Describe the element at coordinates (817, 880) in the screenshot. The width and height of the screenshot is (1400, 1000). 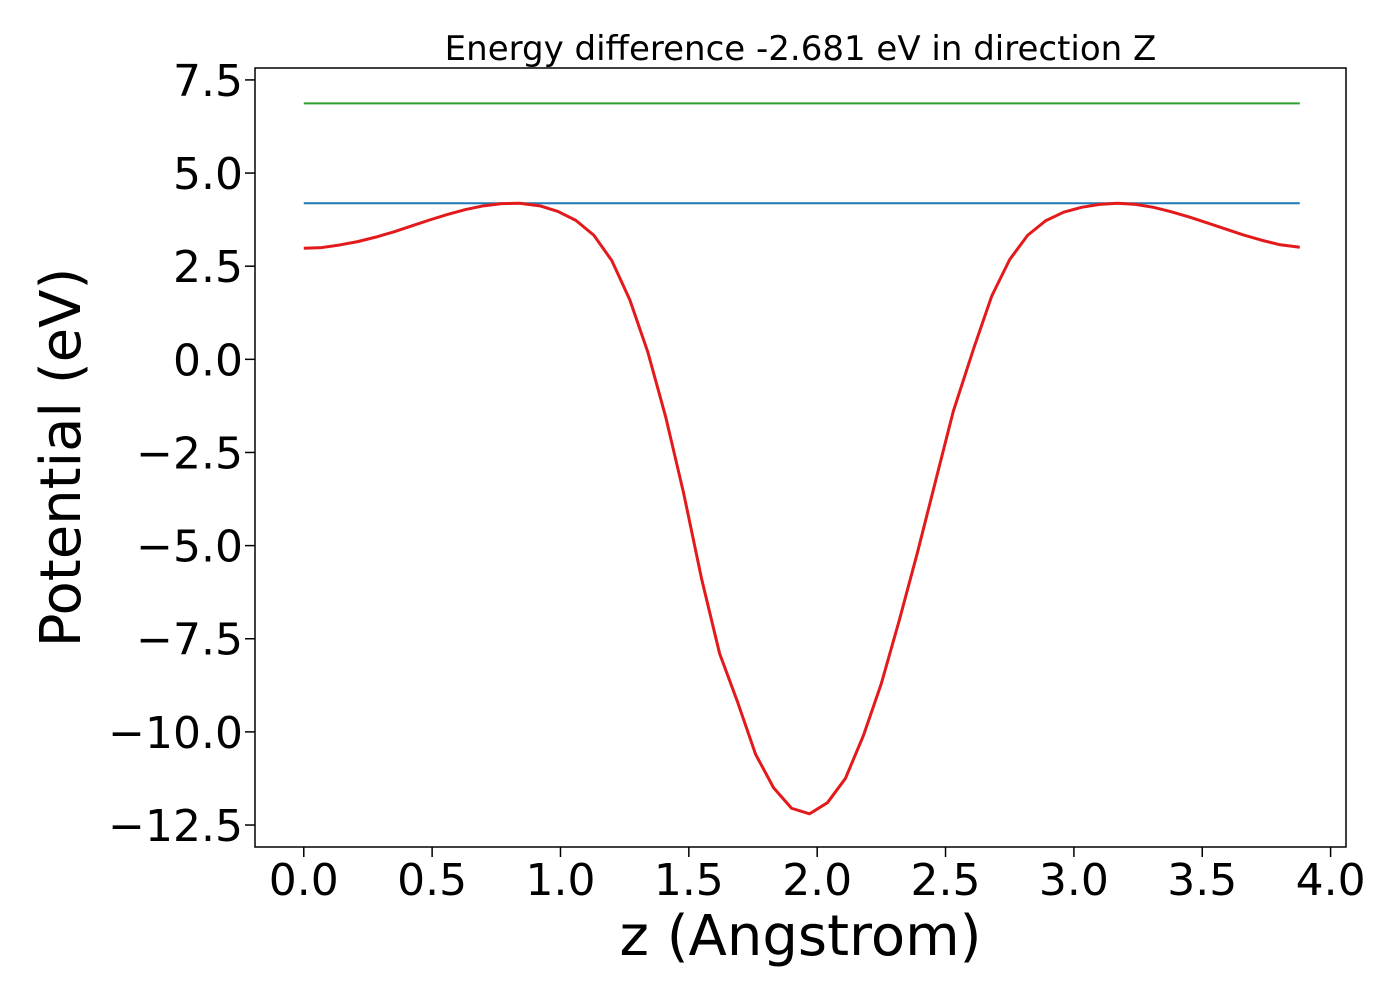
I see `x-tick-label: 2.0` at that location.